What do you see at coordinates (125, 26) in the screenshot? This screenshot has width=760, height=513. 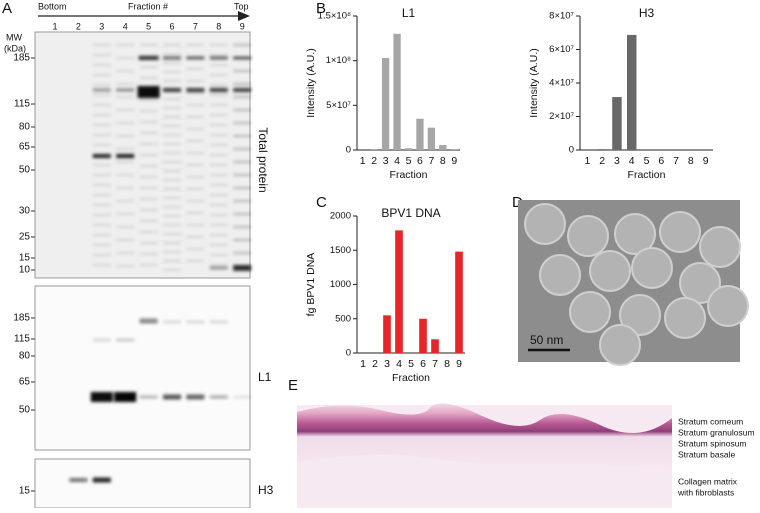 I see `lane-label: 4` at bounding box center [125, 26].